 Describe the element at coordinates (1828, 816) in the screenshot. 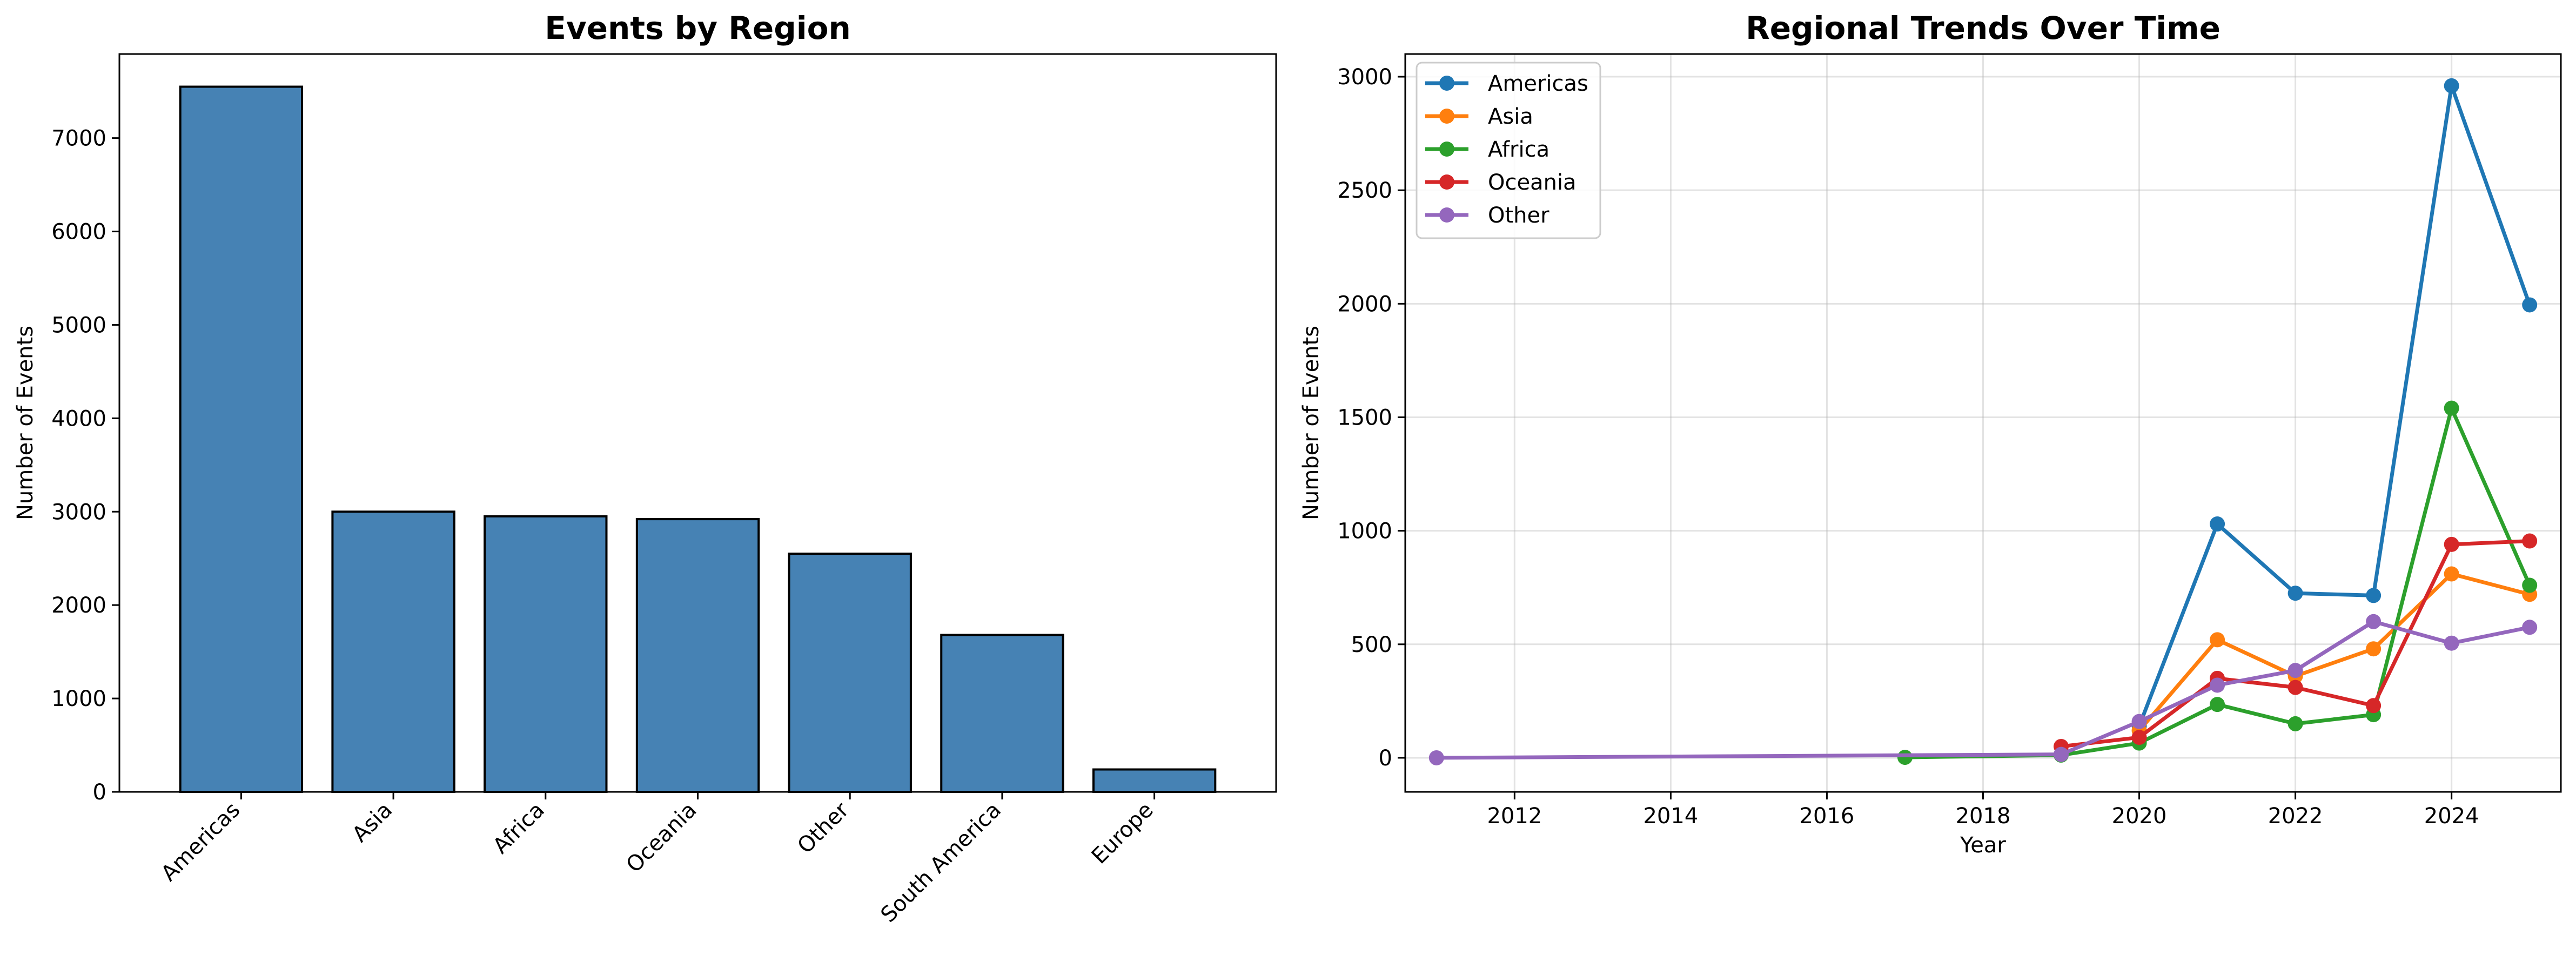

I see `x-tick-label: 2016` at that location.